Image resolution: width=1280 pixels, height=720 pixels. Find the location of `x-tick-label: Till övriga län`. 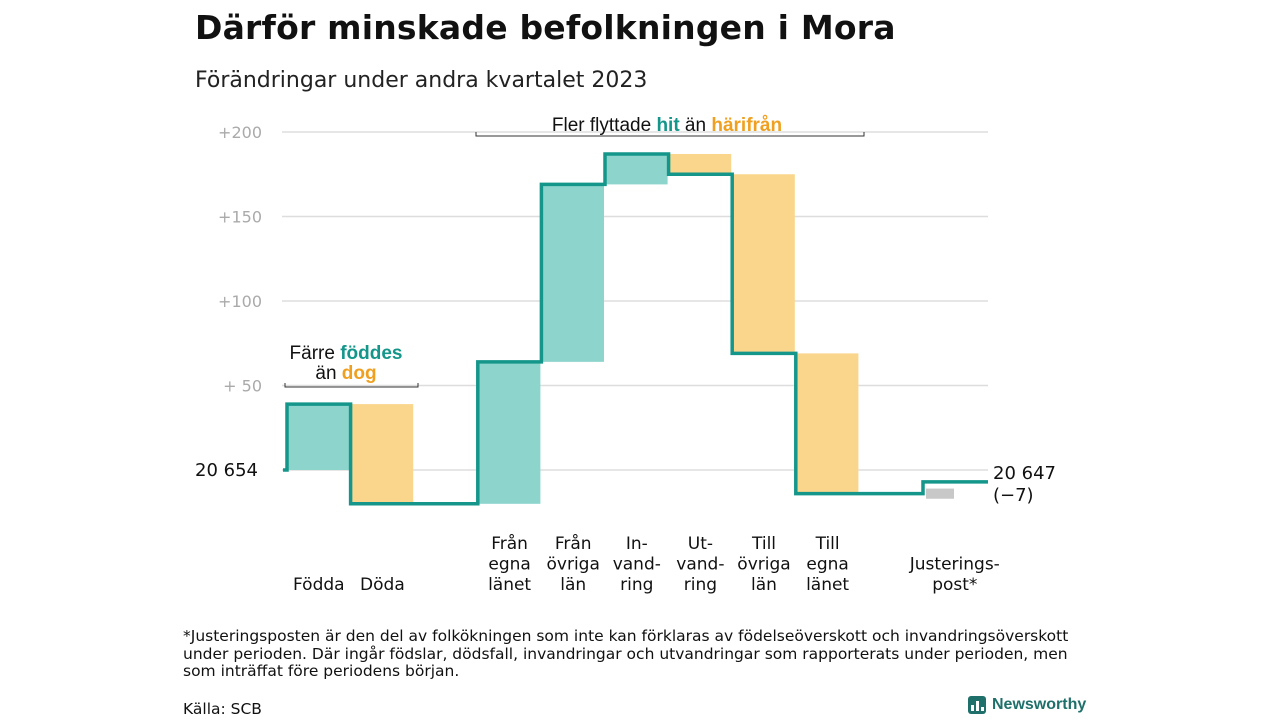

x-tick-label: Till övriga län is located at coordinates (763, 564).